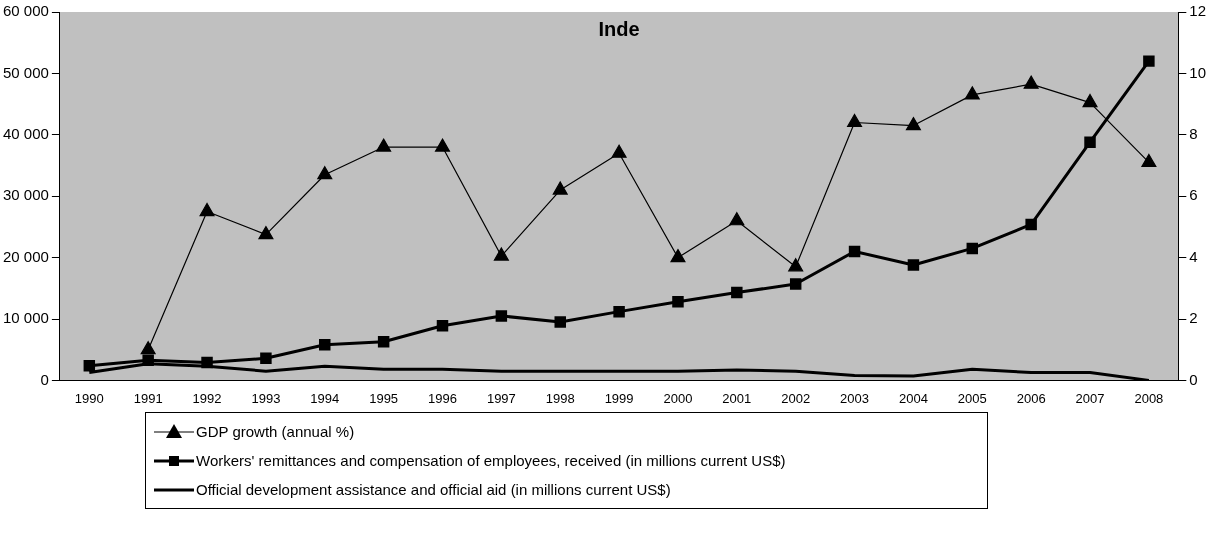  Describe the element at coordinates (972, 398) in the screenshot. I see `x-tick-label: 2005` at that location.